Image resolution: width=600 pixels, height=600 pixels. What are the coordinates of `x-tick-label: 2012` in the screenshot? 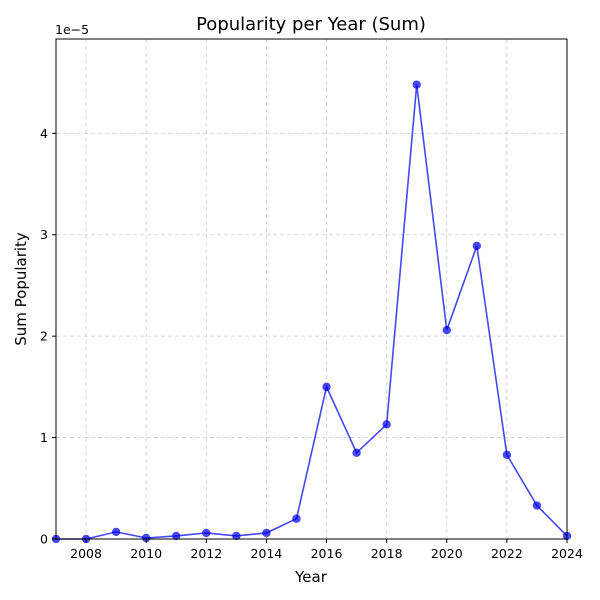 It's located at (206, 553).